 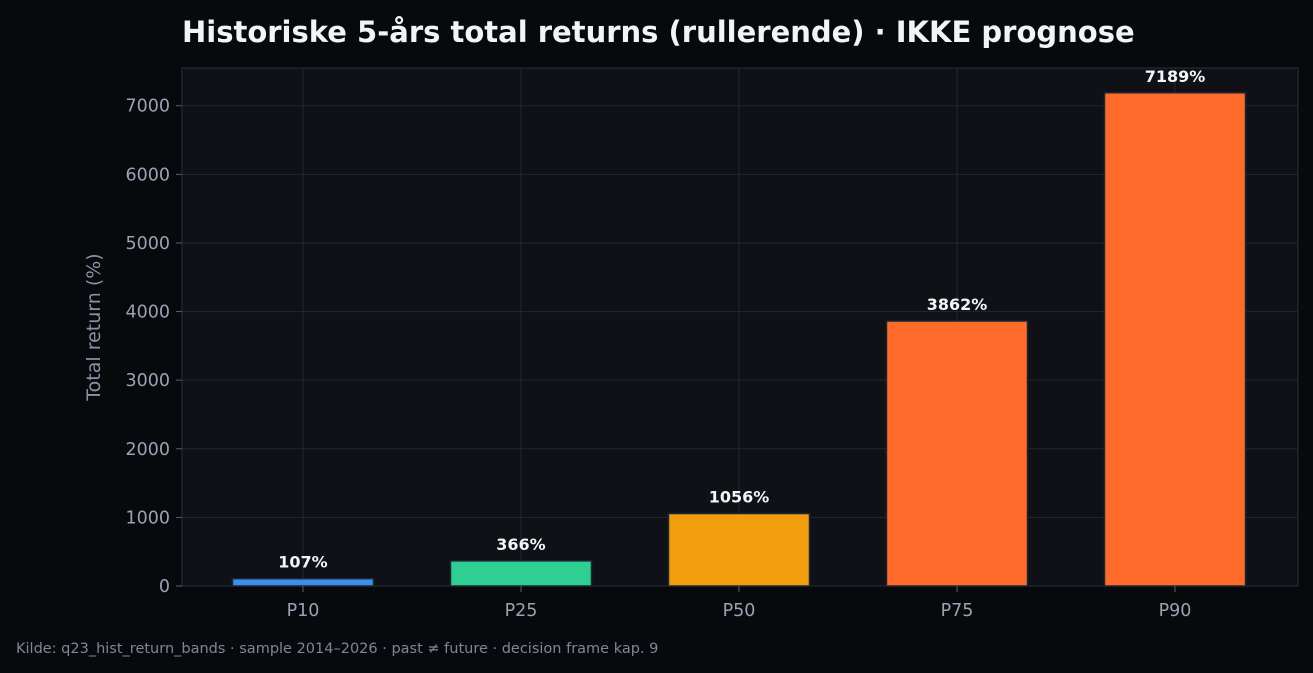 I want to click on y-axis-label: Total return (%), so click(x=94, y=327).